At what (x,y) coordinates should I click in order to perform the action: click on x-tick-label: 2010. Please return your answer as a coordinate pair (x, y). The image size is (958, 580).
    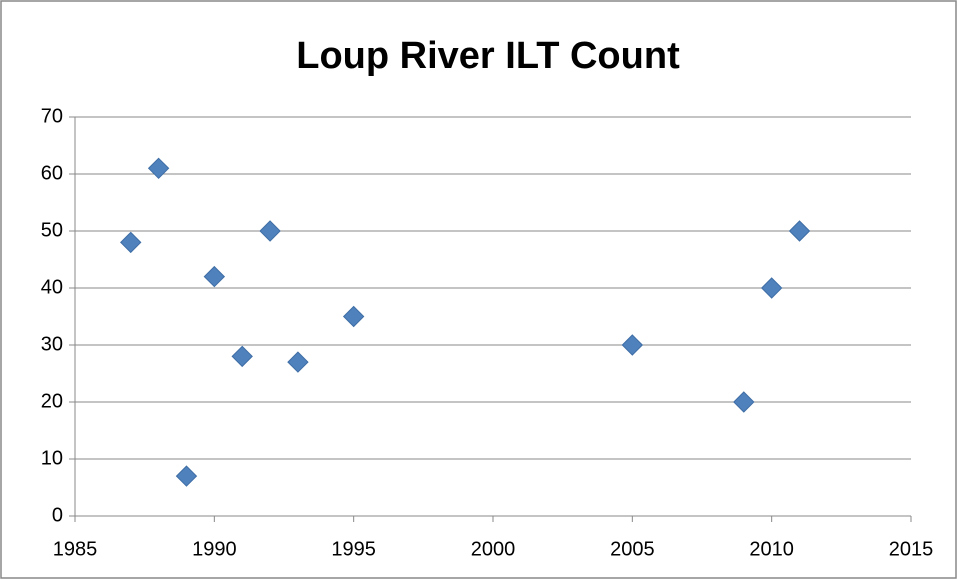
    Looking at the image, I should click on (771, 549).